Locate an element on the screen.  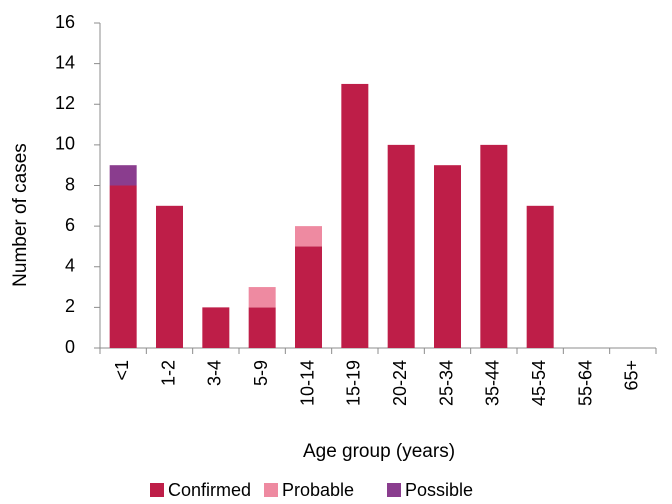
x-tick-label: 25-34 is located at coordinates (446, 383).